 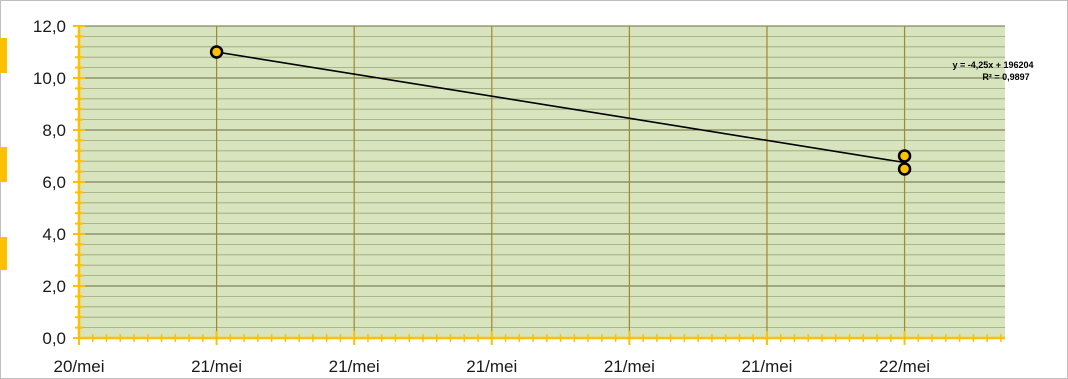 What do you see at coordinates (54, 130) in the screenshot?
I see `y-tick-label: 8,0` at bounding box center [54, 130].